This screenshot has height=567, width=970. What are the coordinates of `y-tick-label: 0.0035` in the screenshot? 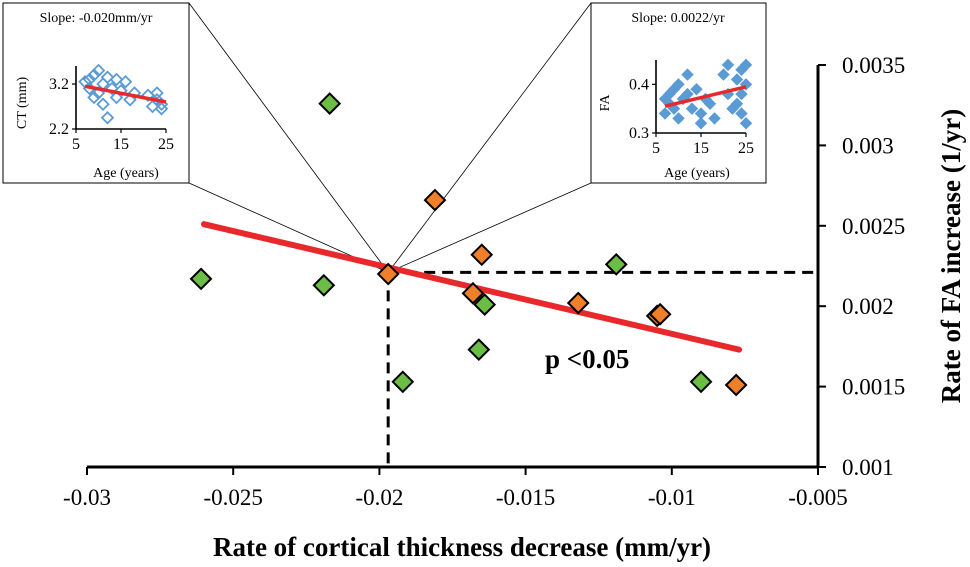 It's located at (873, 65).